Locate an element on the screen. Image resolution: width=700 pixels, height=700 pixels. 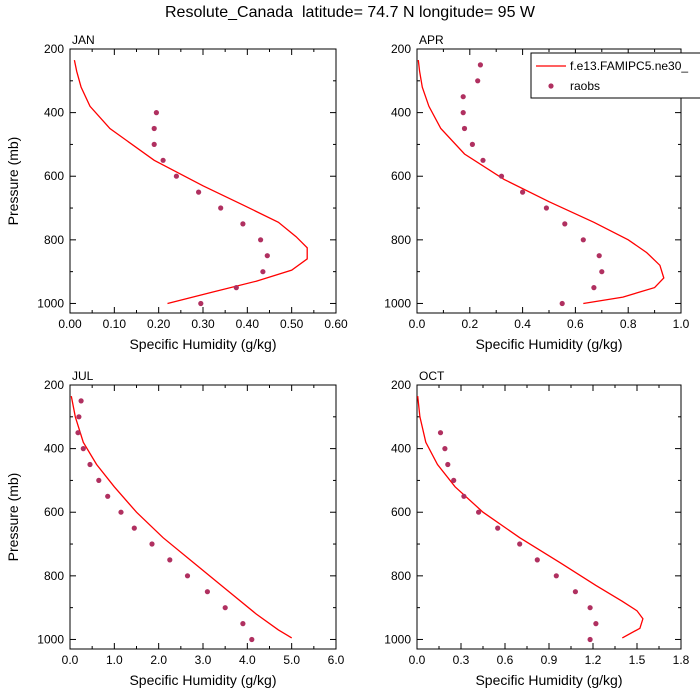
x-tick-label: 0.00 is located at coordinates (70, 324).